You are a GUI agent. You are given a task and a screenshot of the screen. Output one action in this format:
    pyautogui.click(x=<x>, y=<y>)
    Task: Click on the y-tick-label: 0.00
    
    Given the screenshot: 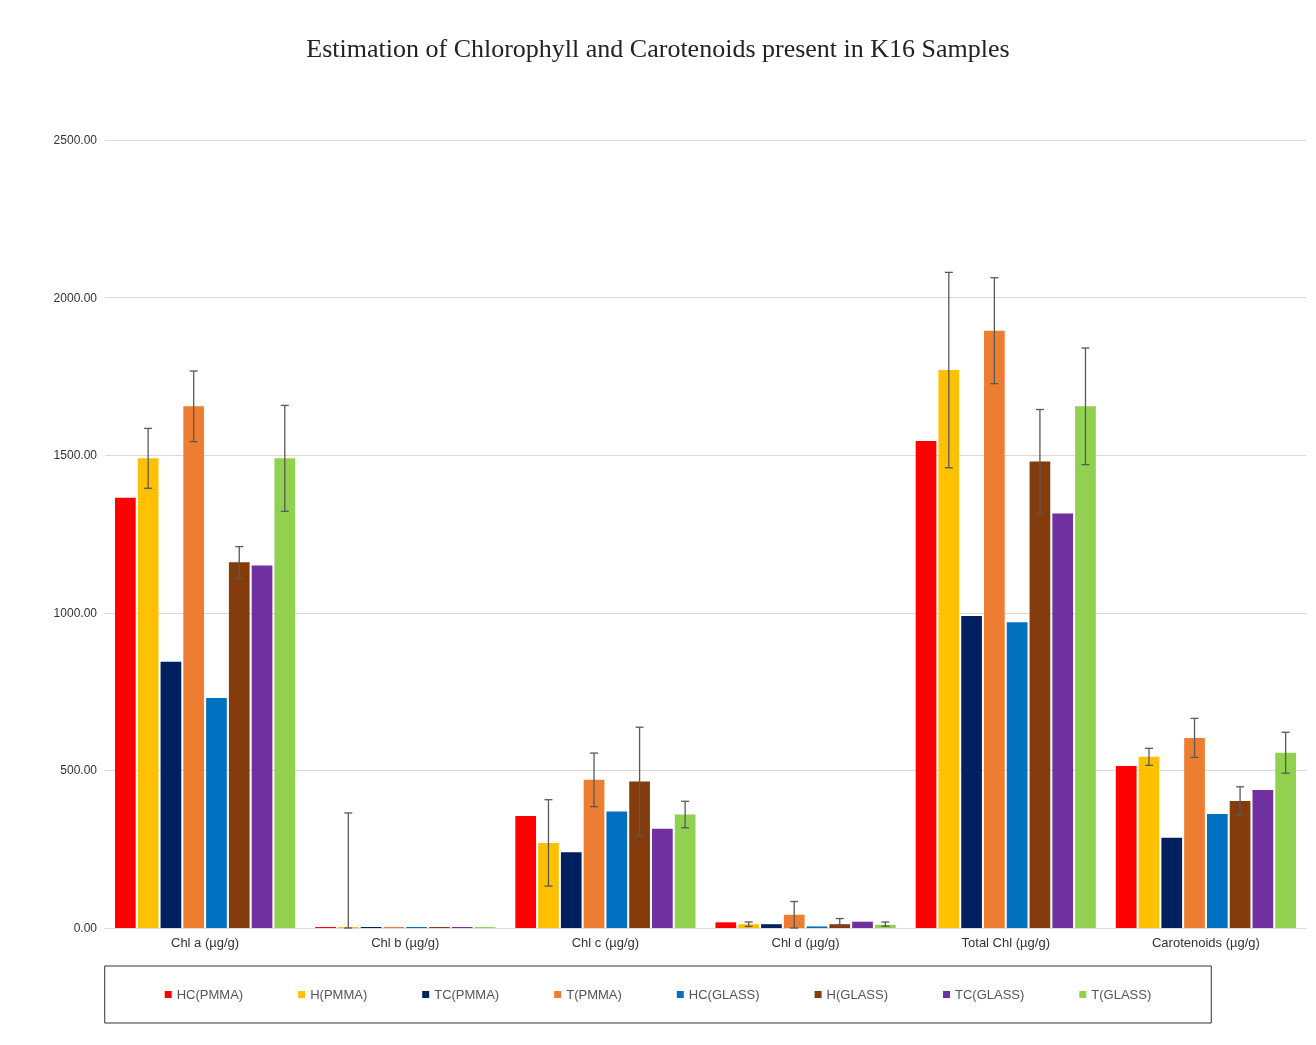 What is the action you would take?
    pyautogui.click(x=85, y=928)
    